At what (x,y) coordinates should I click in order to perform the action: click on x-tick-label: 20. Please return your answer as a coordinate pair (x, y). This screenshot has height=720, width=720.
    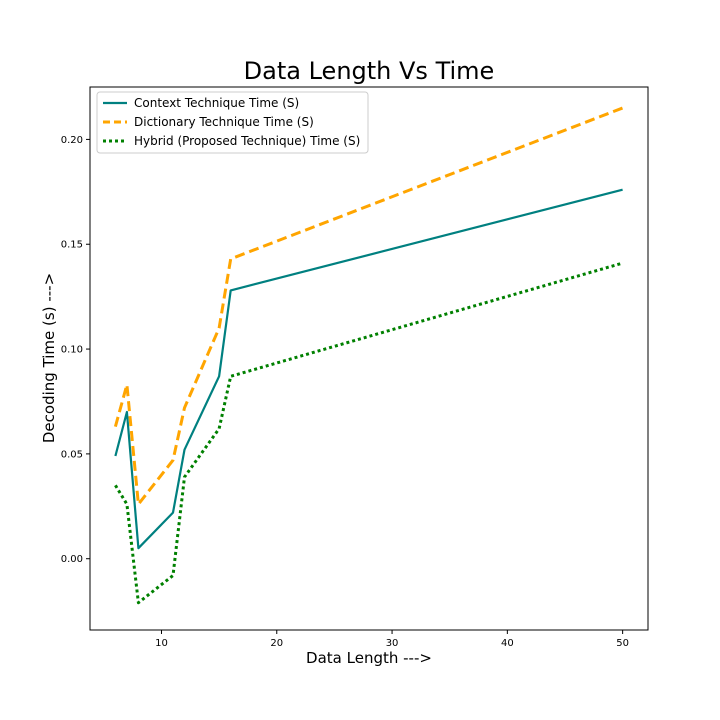
    Looking at the image, I should click on (276, 643).